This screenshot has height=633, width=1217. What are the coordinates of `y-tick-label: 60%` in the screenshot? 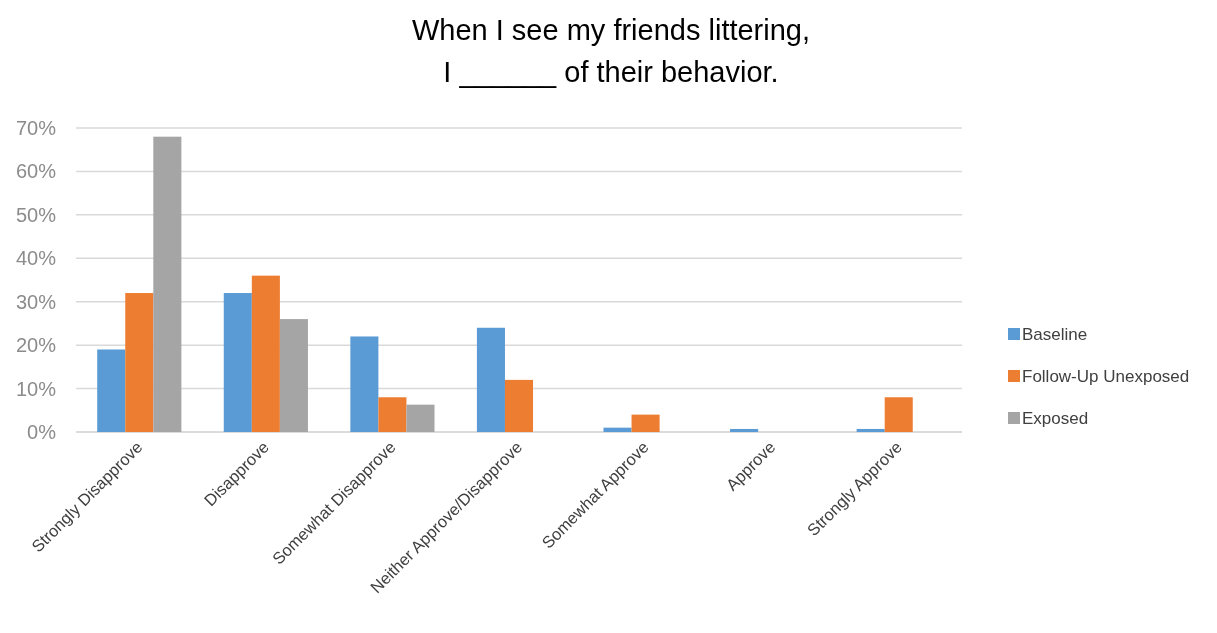 It's located at (36, 171).